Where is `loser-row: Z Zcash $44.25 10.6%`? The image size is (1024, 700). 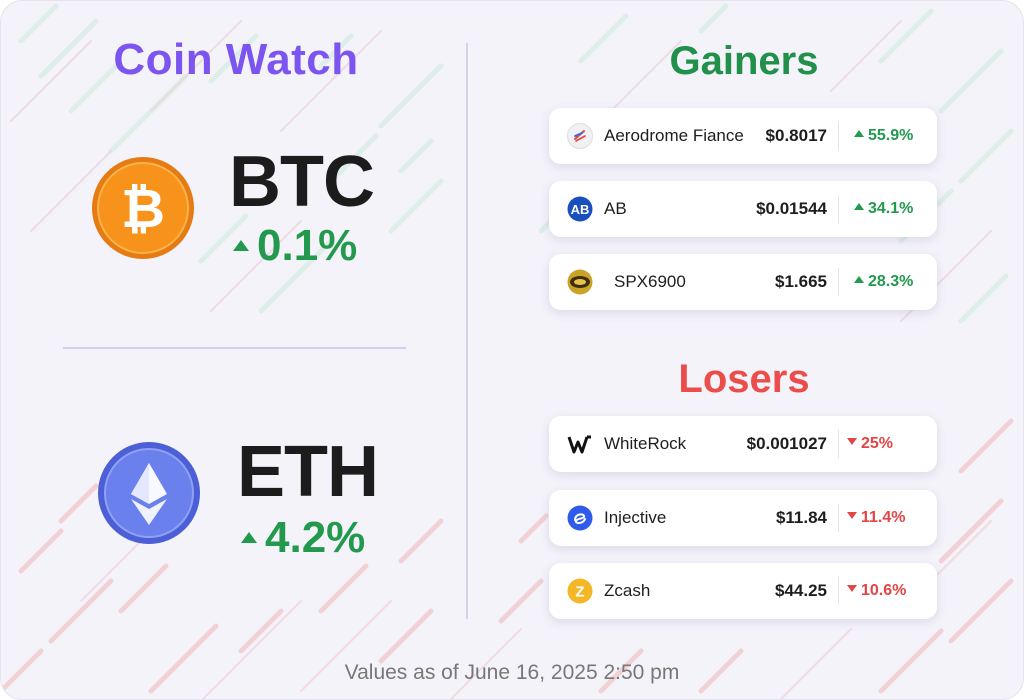
loser-row: Z Zcash $44.25 10.6% is located at coordinates (743, 591).